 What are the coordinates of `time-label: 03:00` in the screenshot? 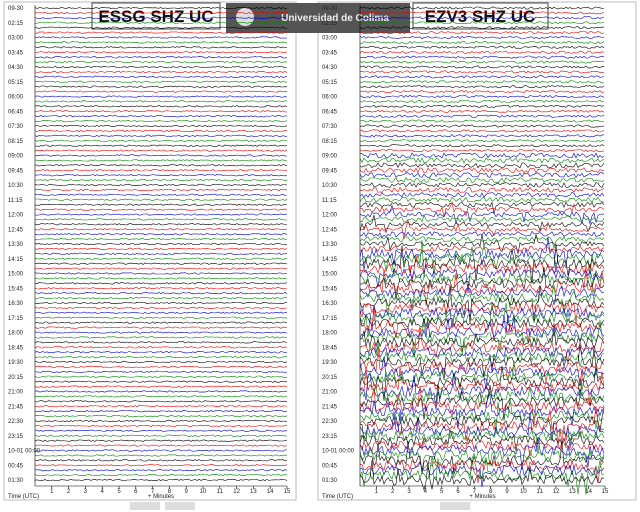 It's located at (16, 39).